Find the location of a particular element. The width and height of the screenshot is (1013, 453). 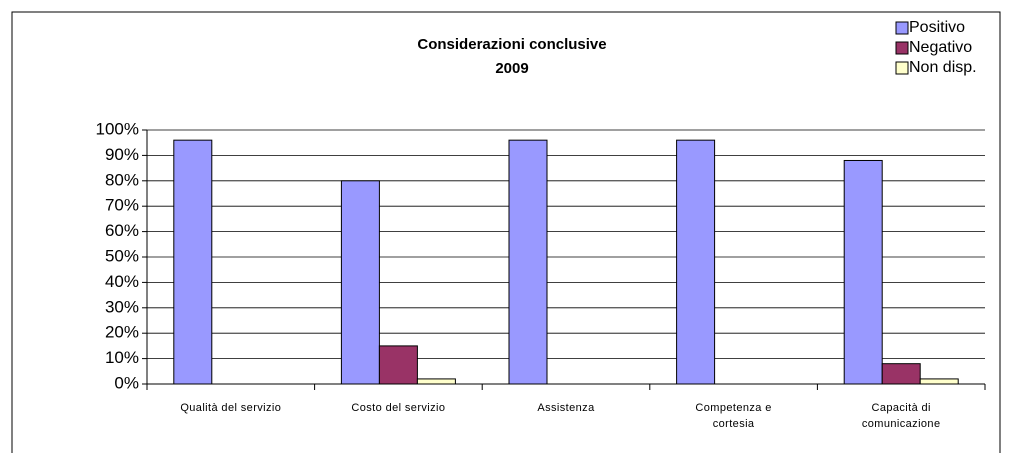

y-tick-label: 10% is located at coordinates (122, 357).